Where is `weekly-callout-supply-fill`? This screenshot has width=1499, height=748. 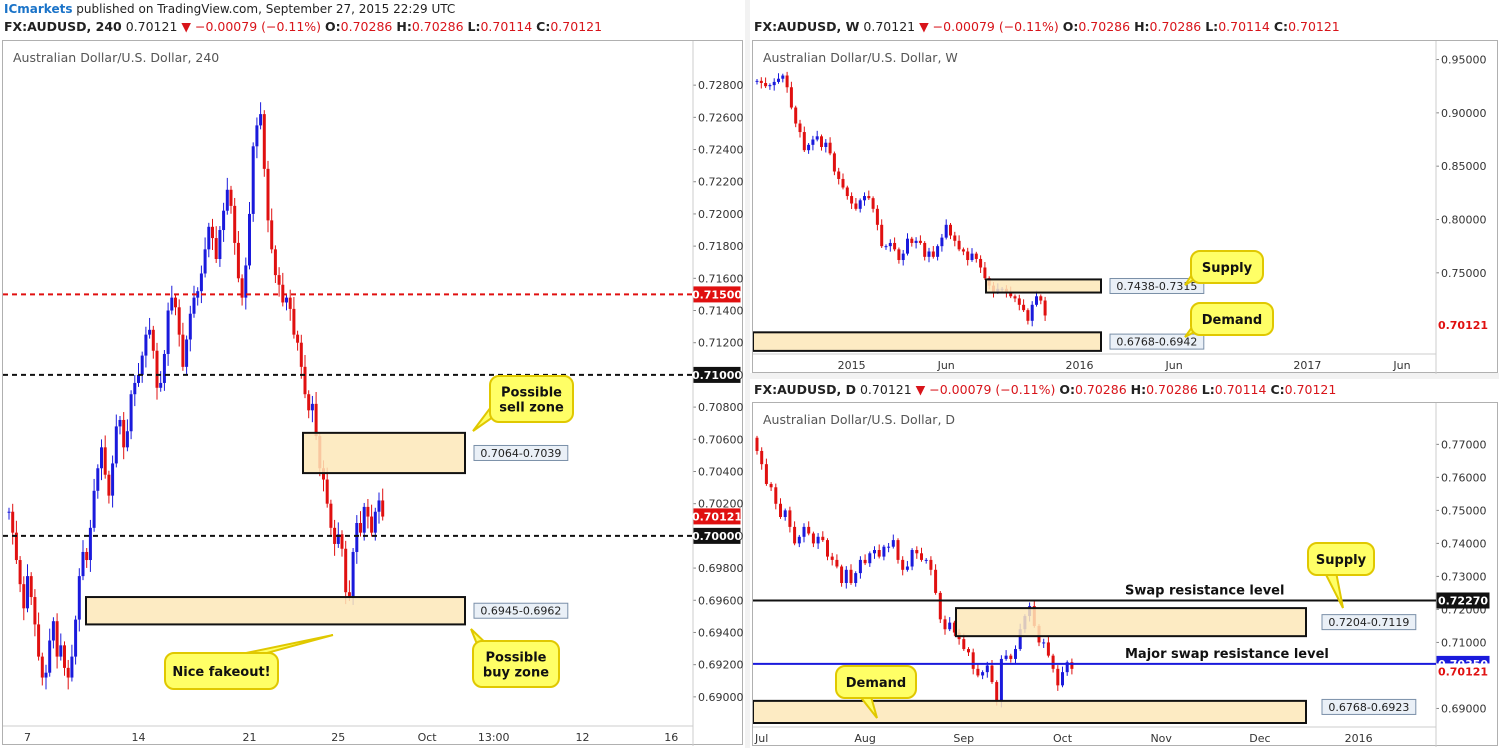
weekly-callout-supply-fill is located at coordinates (1227, 267).